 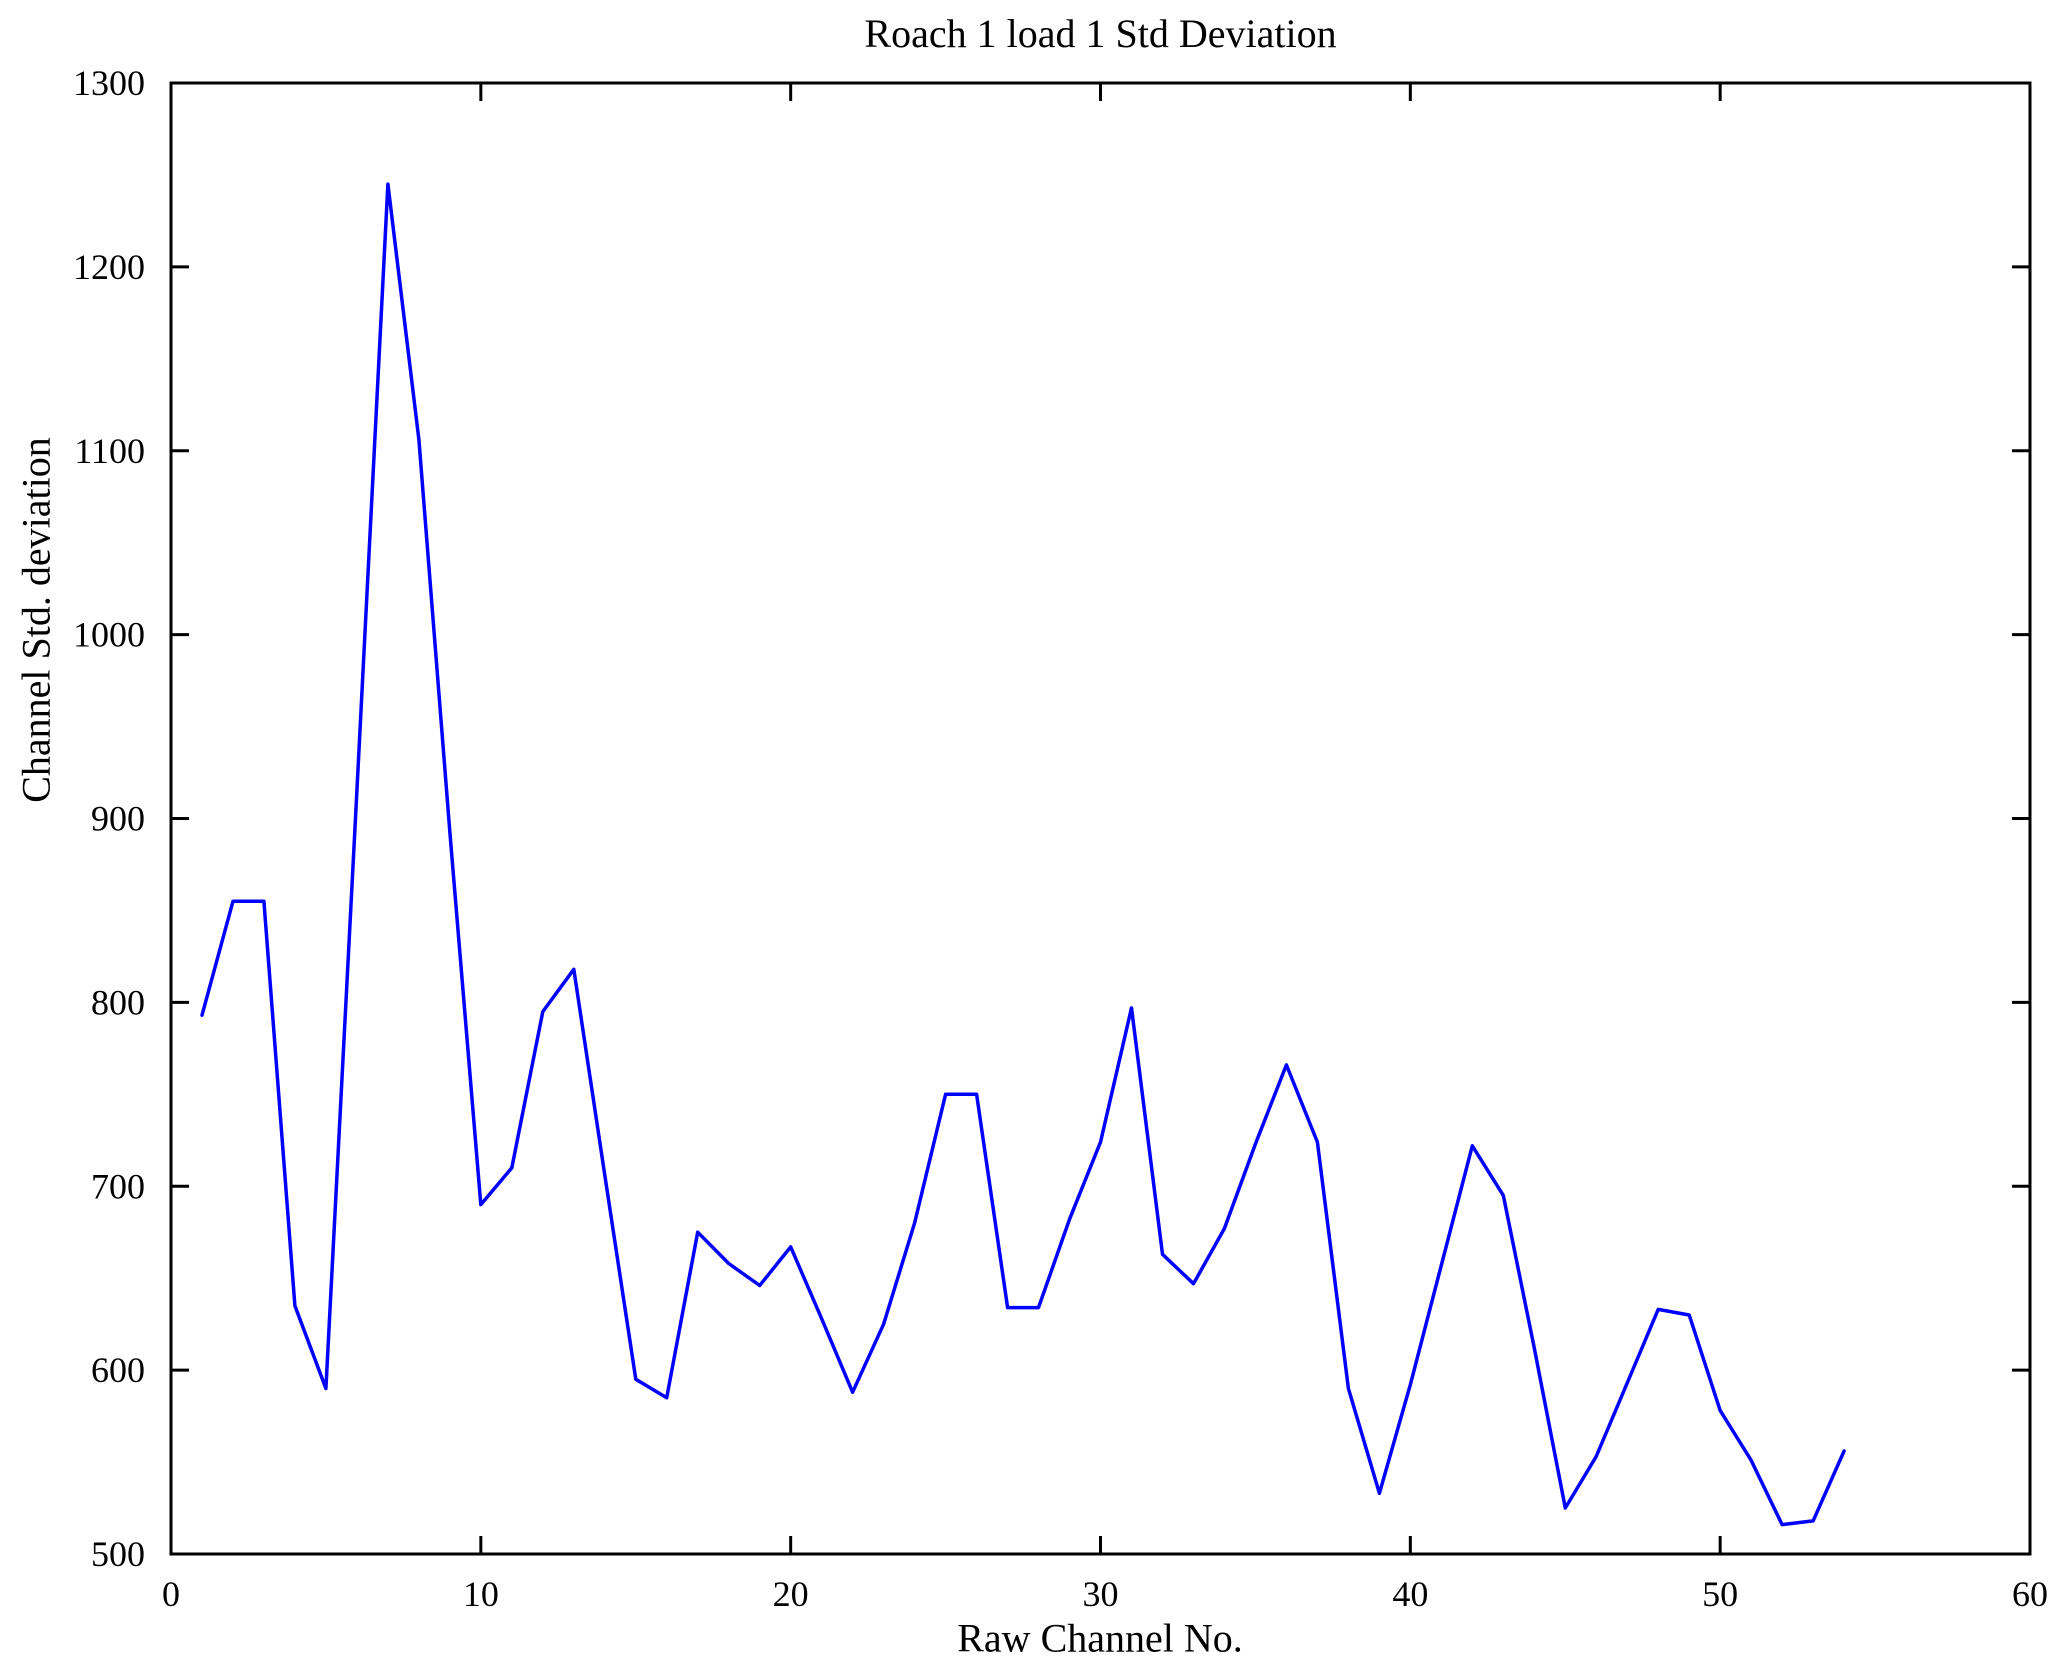 What do you see at coordinates (2030, 1594) in the screenshot?
I see `x-tick-label: 60` at bounding box center [2030, 1594].